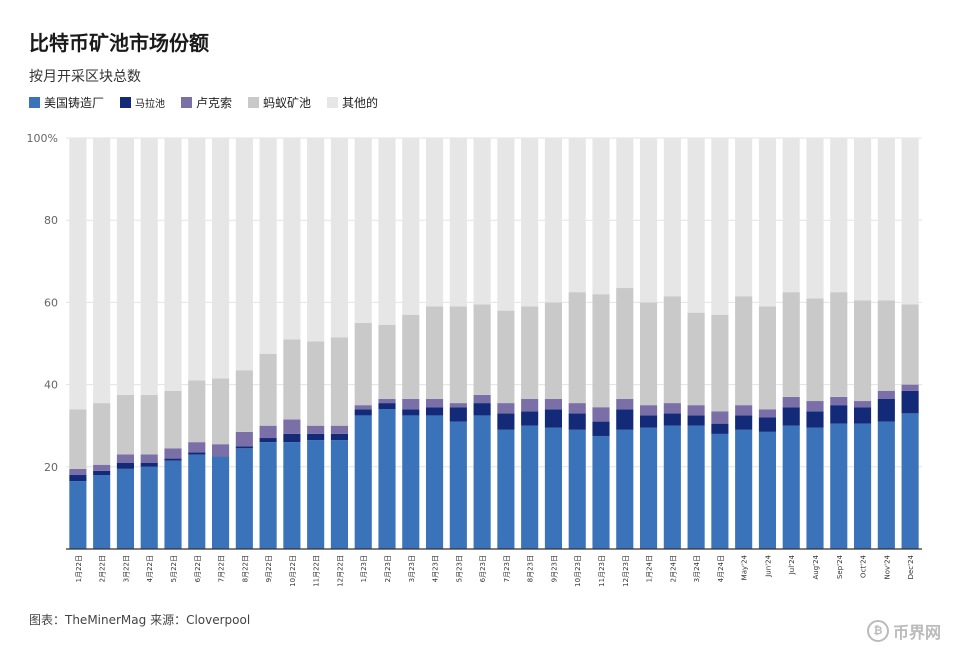 The image size is (953, 653). What do you see at coordinates (602, 571) in the screenshot?
I see `x-tick-label: 11月23日` at bounding box center [602, 571].